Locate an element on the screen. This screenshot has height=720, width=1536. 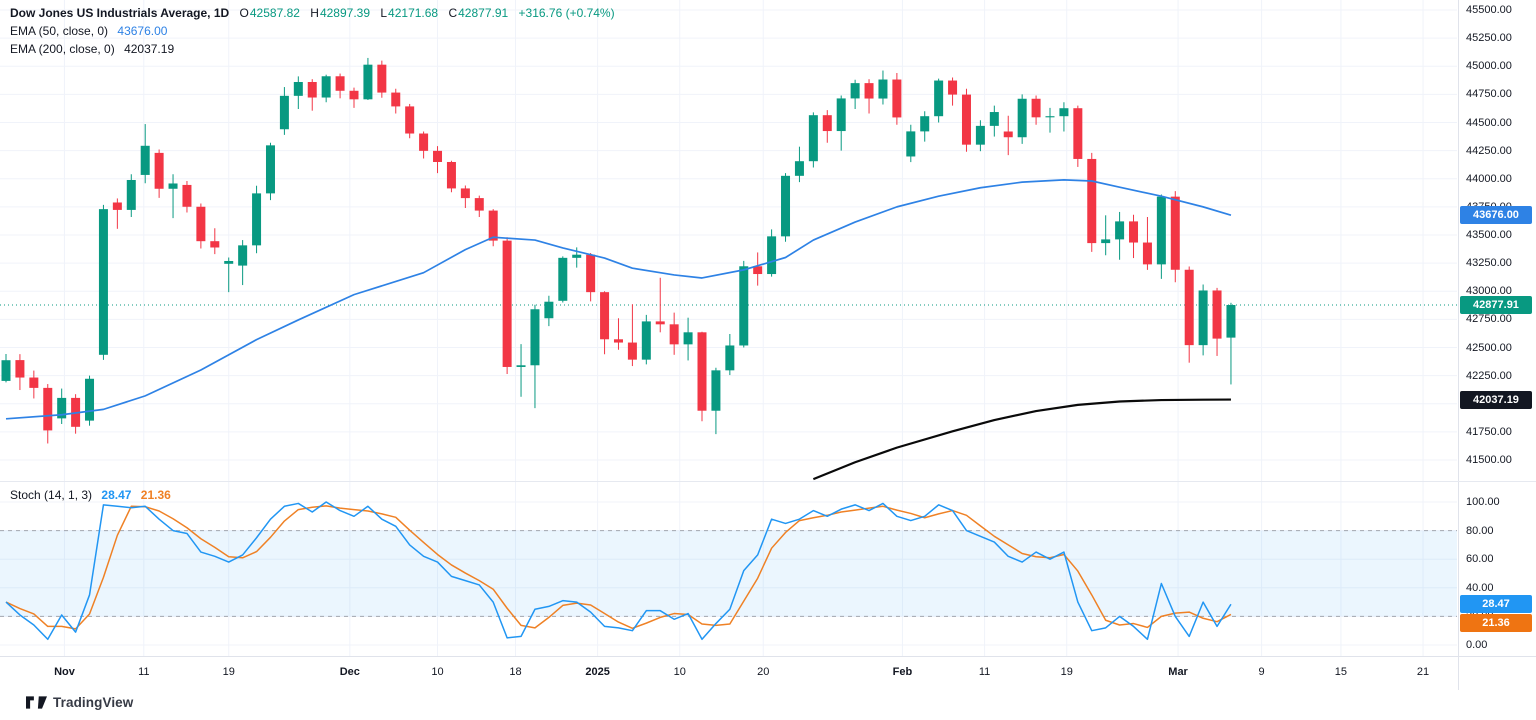
ema200-legend-label: EMA (200, close, 0) is located at coordinates (62, 49).